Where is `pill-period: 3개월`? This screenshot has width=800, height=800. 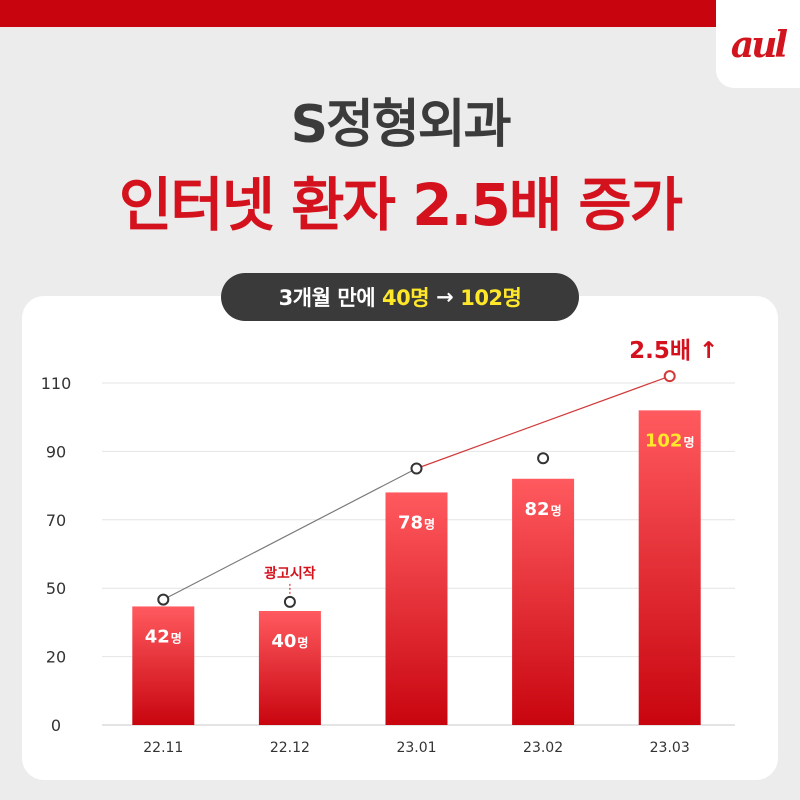 pill-period: 3개월 is located at coordinates (304, 298).